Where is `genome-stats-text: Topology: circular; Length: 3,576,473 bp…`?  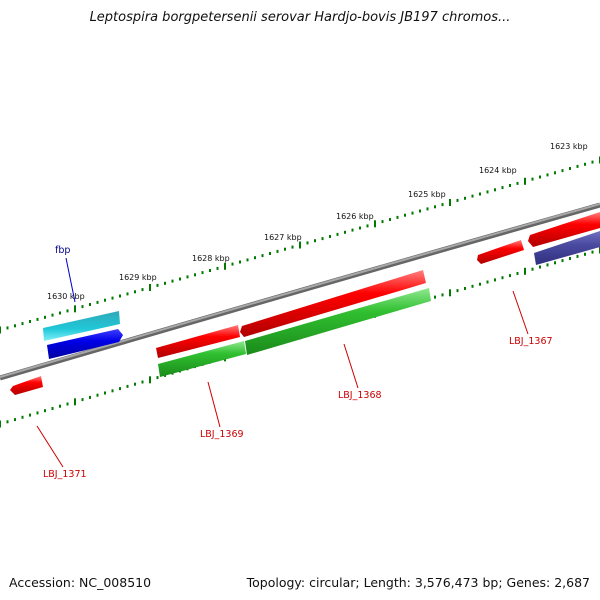 genome-stats-text: Topology: circular; Length: 3,576,473 bp… is located at coordinates (418, 582).